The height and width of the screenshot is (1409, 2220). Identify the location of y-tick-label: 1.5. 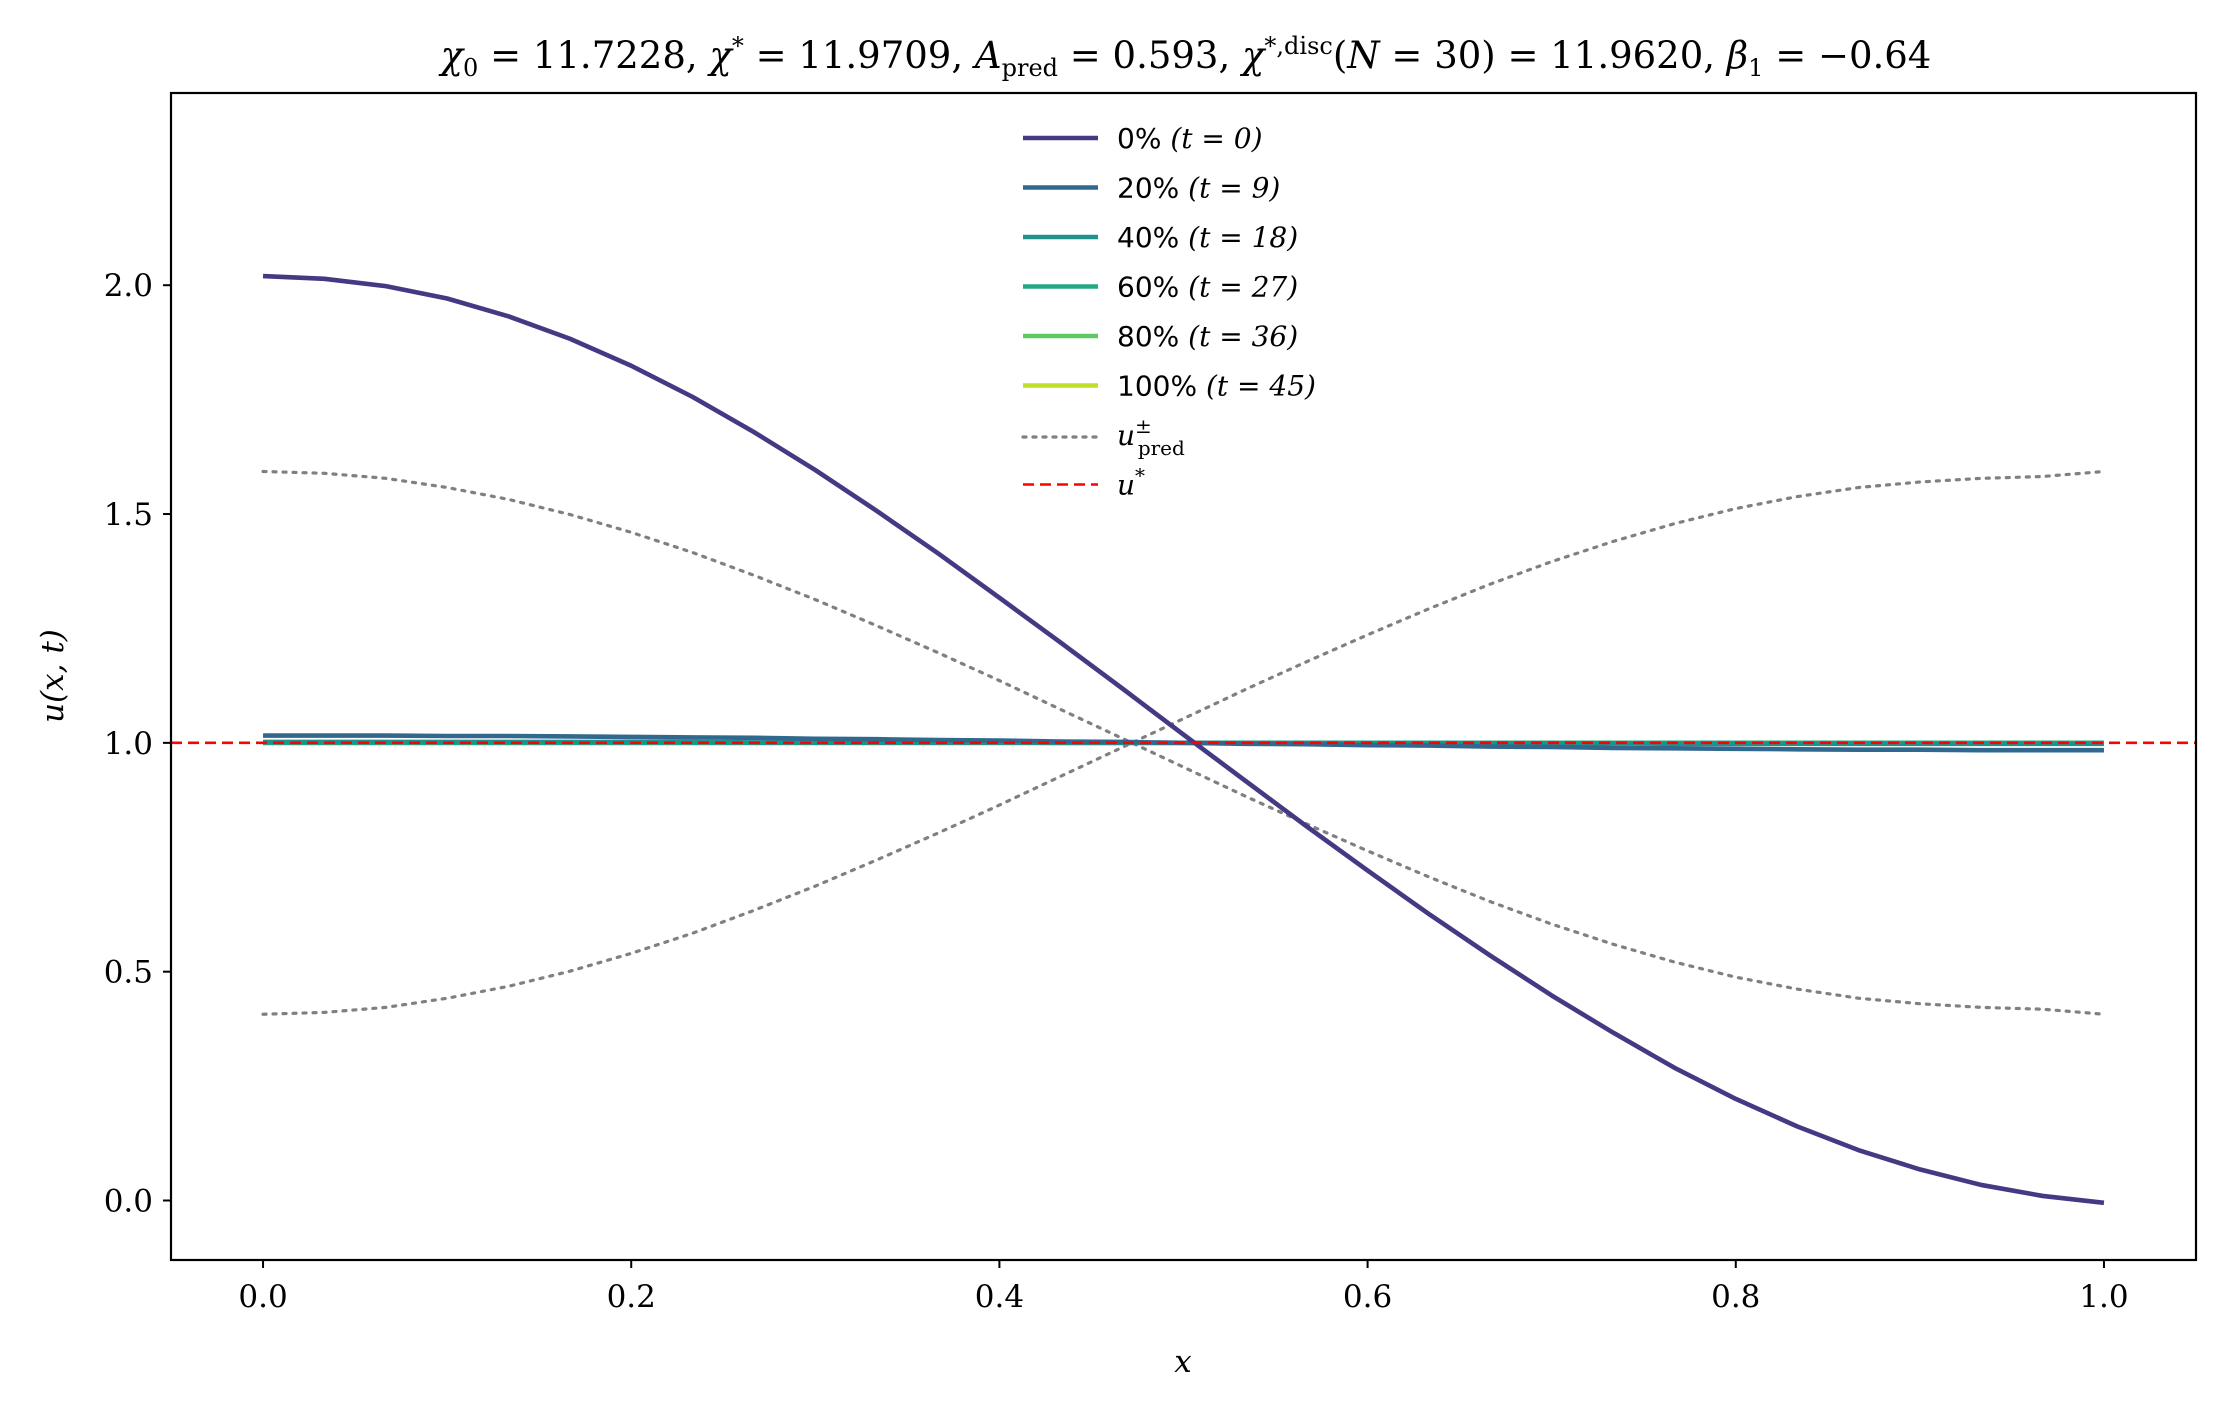
(128, 515).